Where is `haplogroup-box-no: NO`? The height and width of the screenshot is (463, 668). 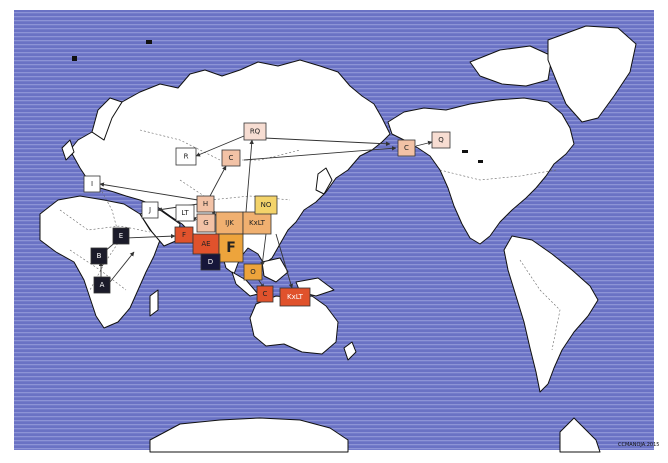
haplogroup-box-no: NO is located at coordinates (266, 205).